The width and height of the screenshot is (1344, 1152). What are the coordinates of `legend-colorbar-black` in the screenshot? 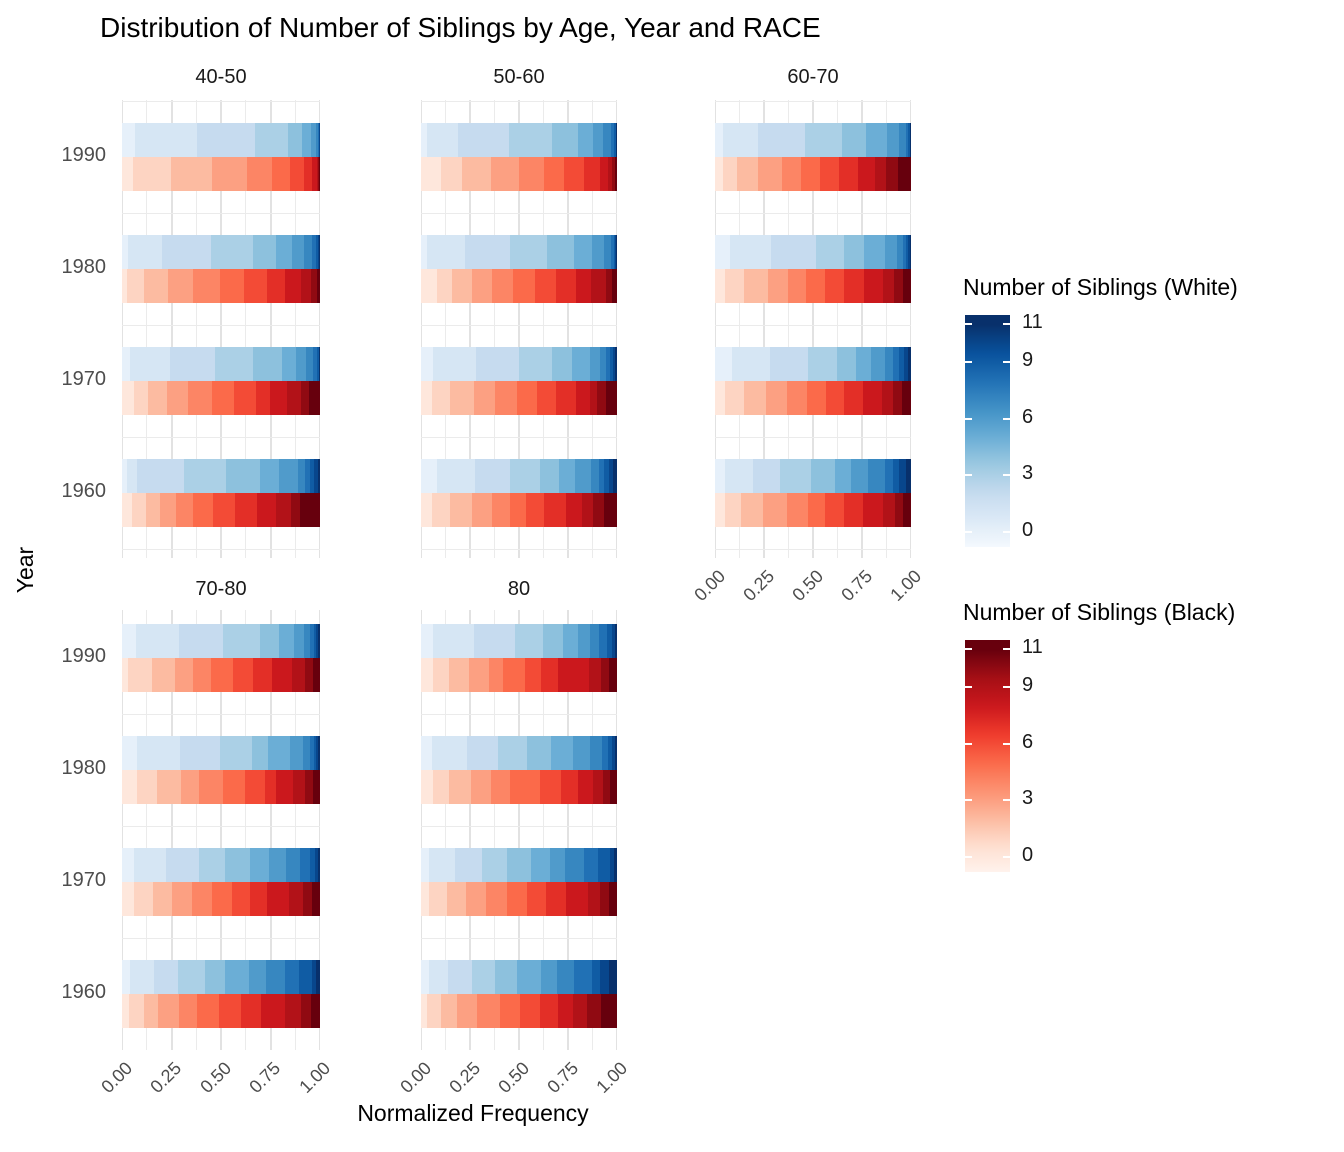 It's located at (987, 756).